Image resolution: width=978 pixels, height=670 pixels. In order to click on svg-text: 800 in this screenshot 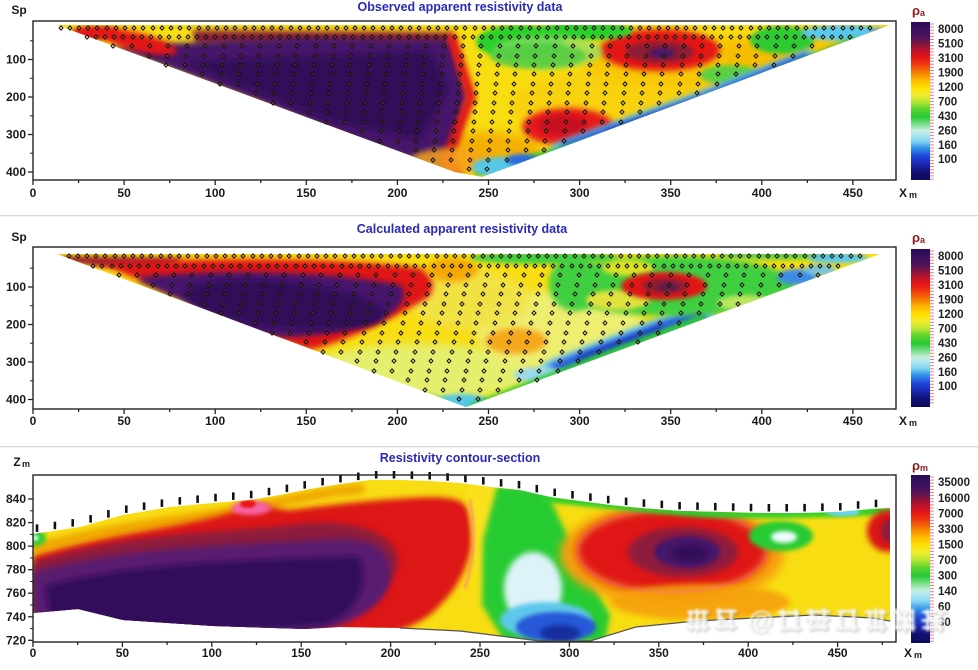, I will do `click(16, 546)`.